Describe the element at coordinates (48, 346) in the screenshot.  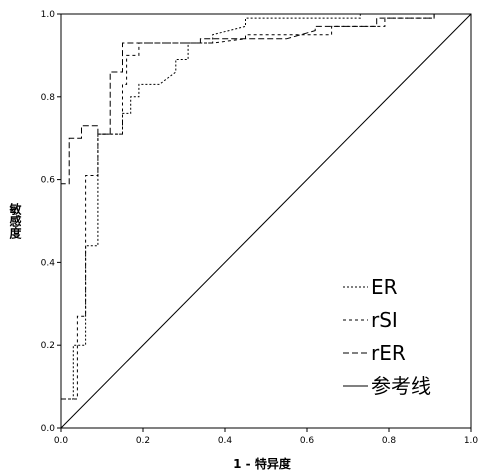
I see `y-tick-label: 0.2` at that location.